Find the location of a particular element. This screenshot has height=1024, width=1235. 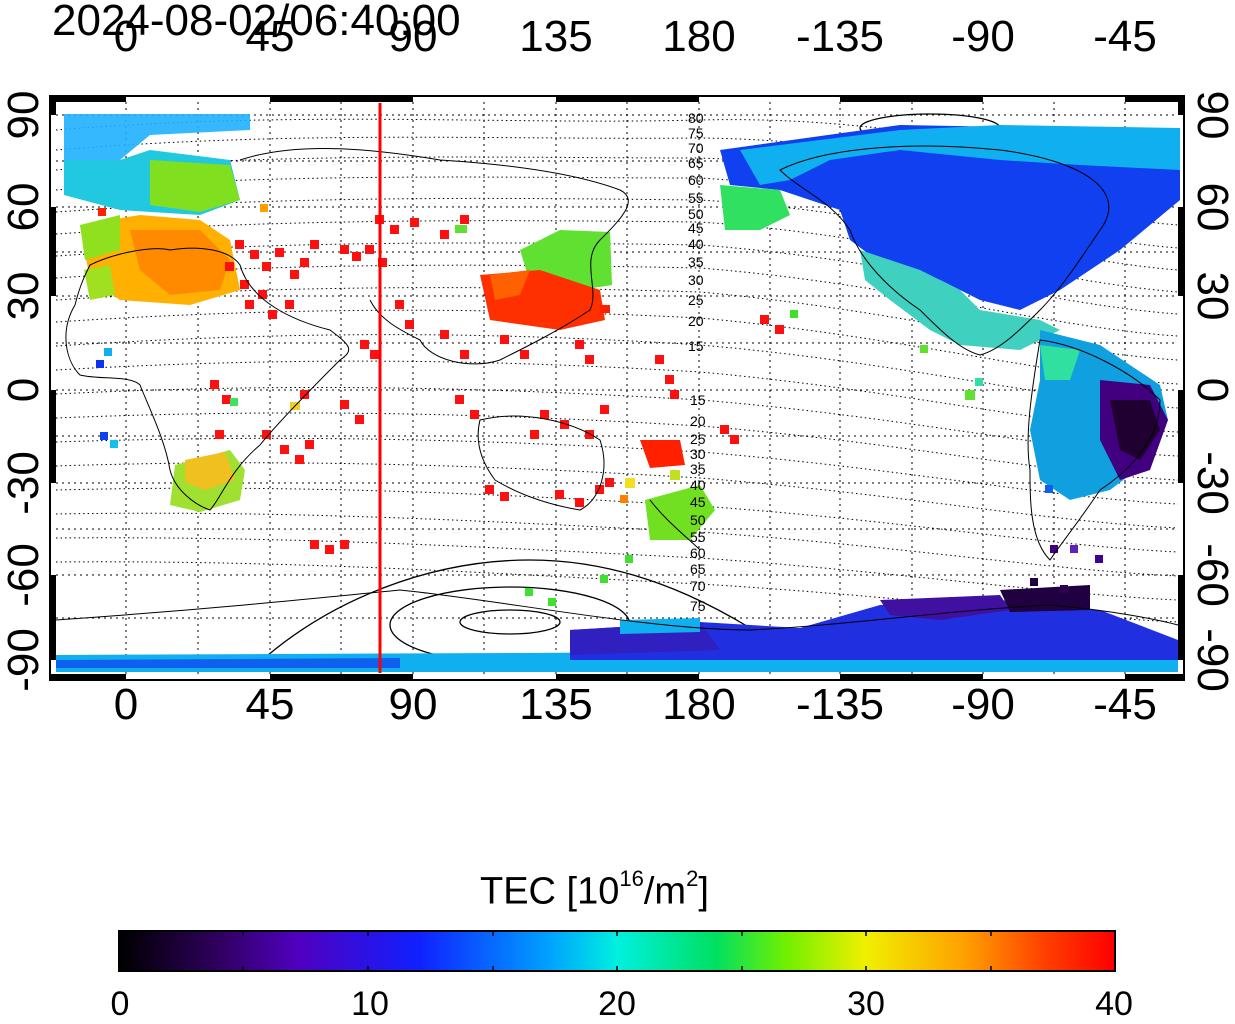

colorbar-tick: 40 is located at coordinates (1114, 1004).